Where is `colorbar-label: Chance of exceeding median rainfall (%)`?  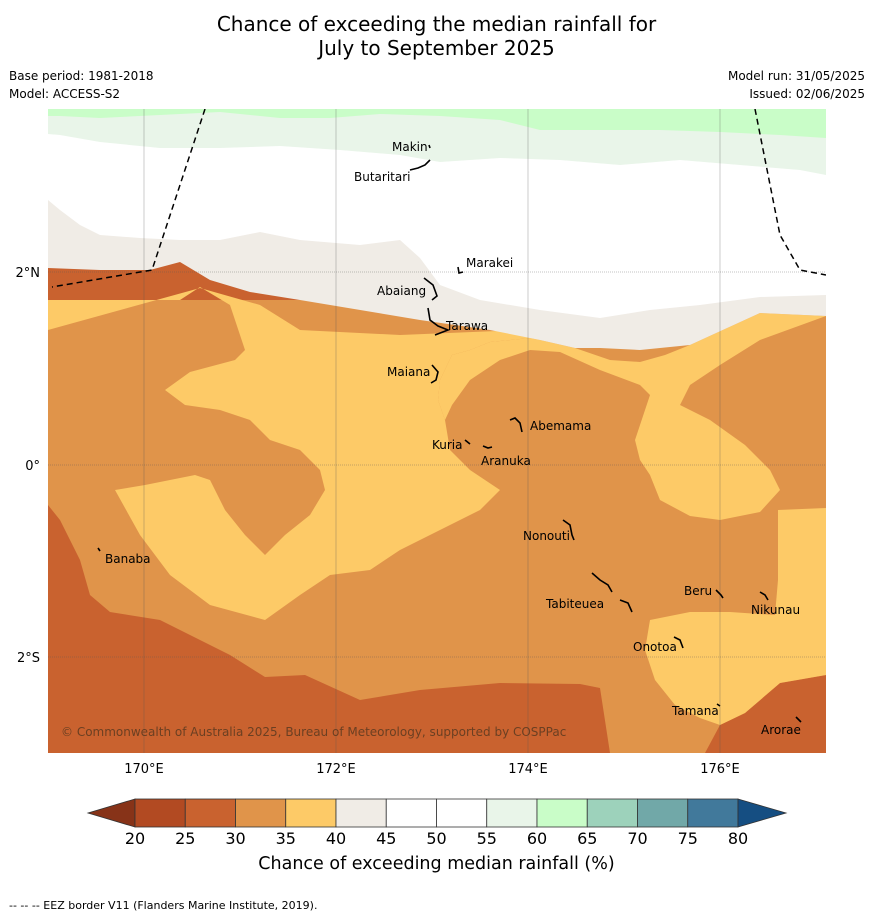 colorbar-label: Chance of exceeding median rainfall (%) is located at coordinates (436, 864).